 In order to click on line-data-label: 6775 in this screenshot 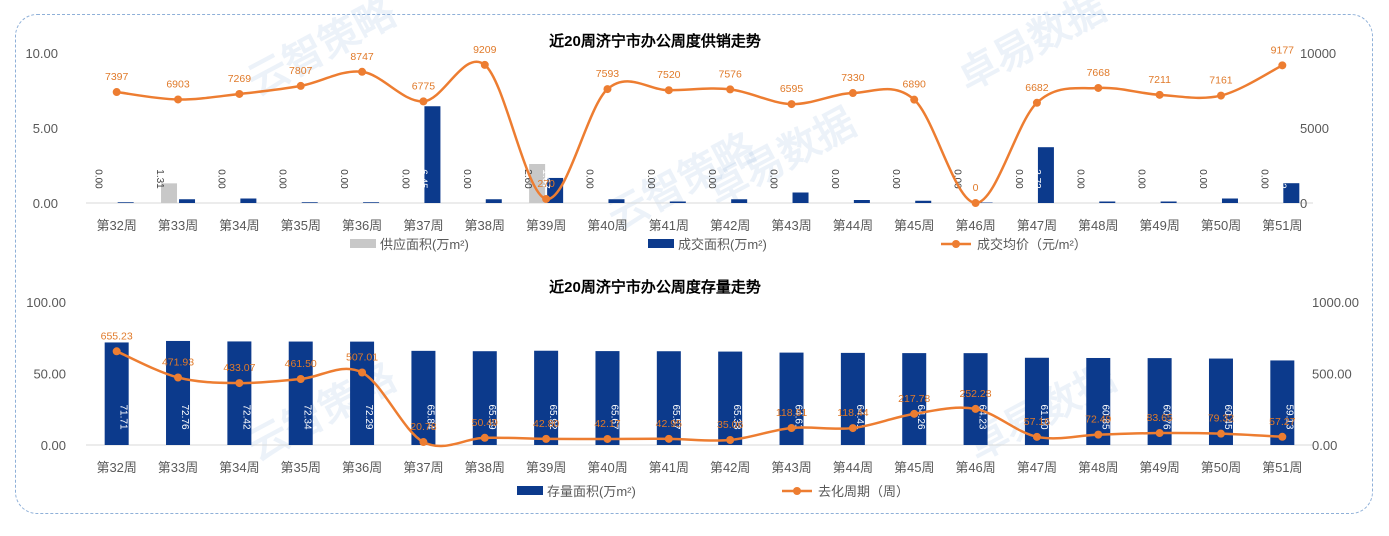, I will do `click(424, 86)`.